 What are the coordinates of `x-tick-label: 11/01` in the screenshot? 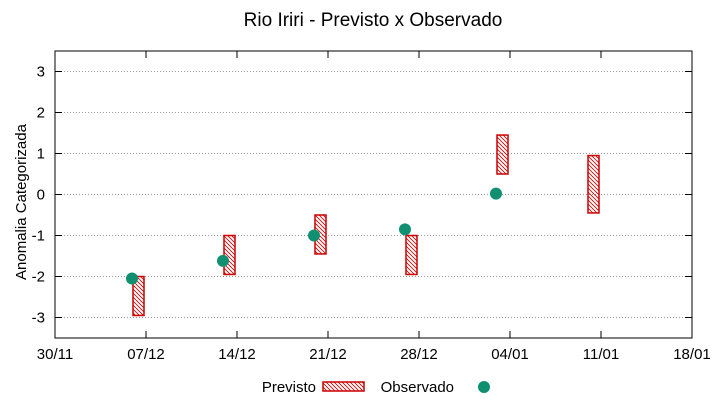 It's located at (601, 354).